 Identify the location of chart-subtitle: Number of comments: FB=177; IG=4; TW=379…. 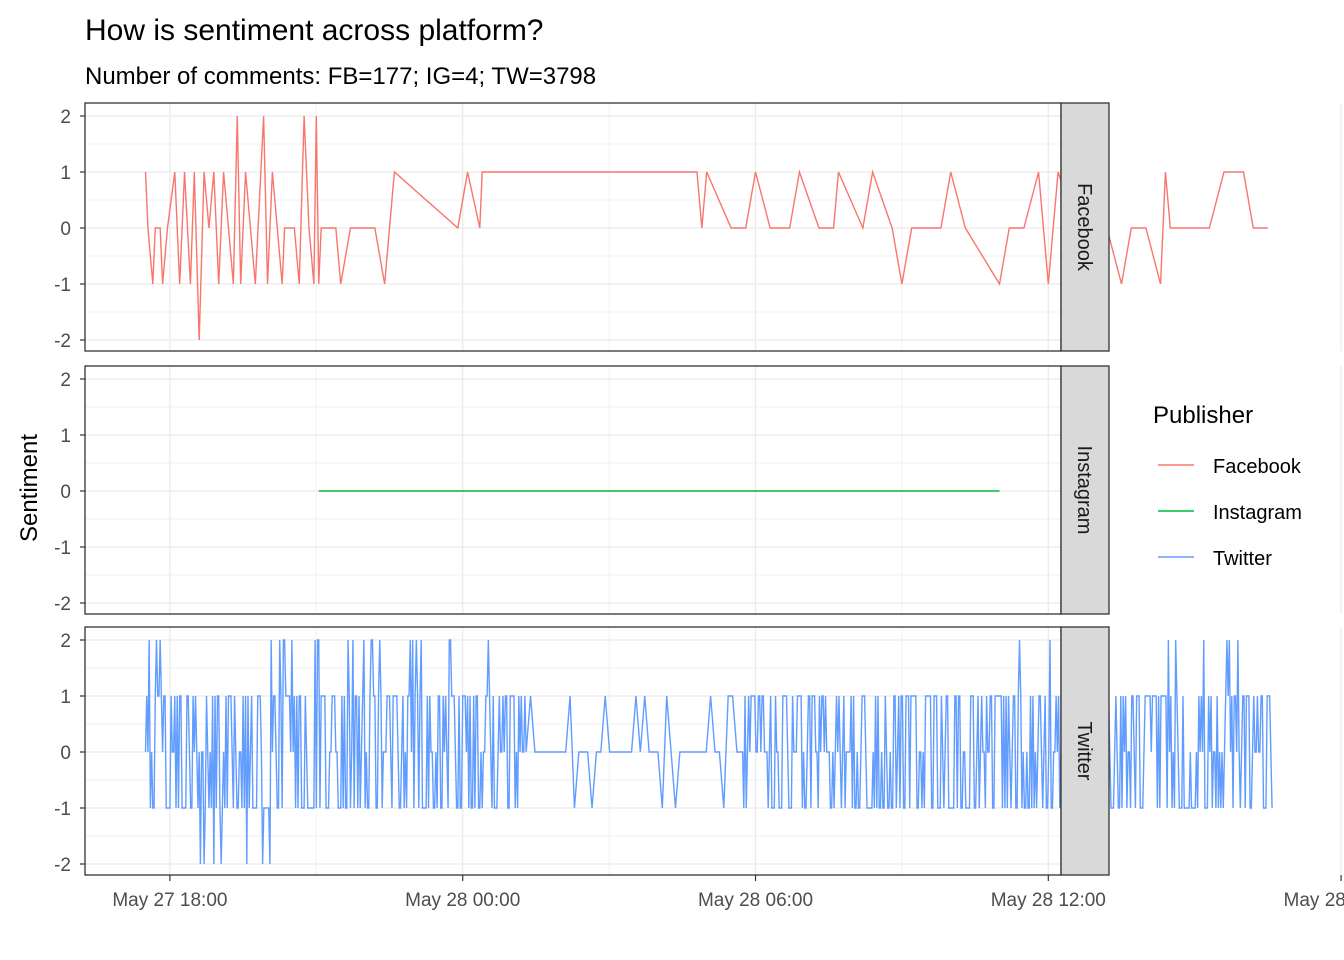
(340, 76).